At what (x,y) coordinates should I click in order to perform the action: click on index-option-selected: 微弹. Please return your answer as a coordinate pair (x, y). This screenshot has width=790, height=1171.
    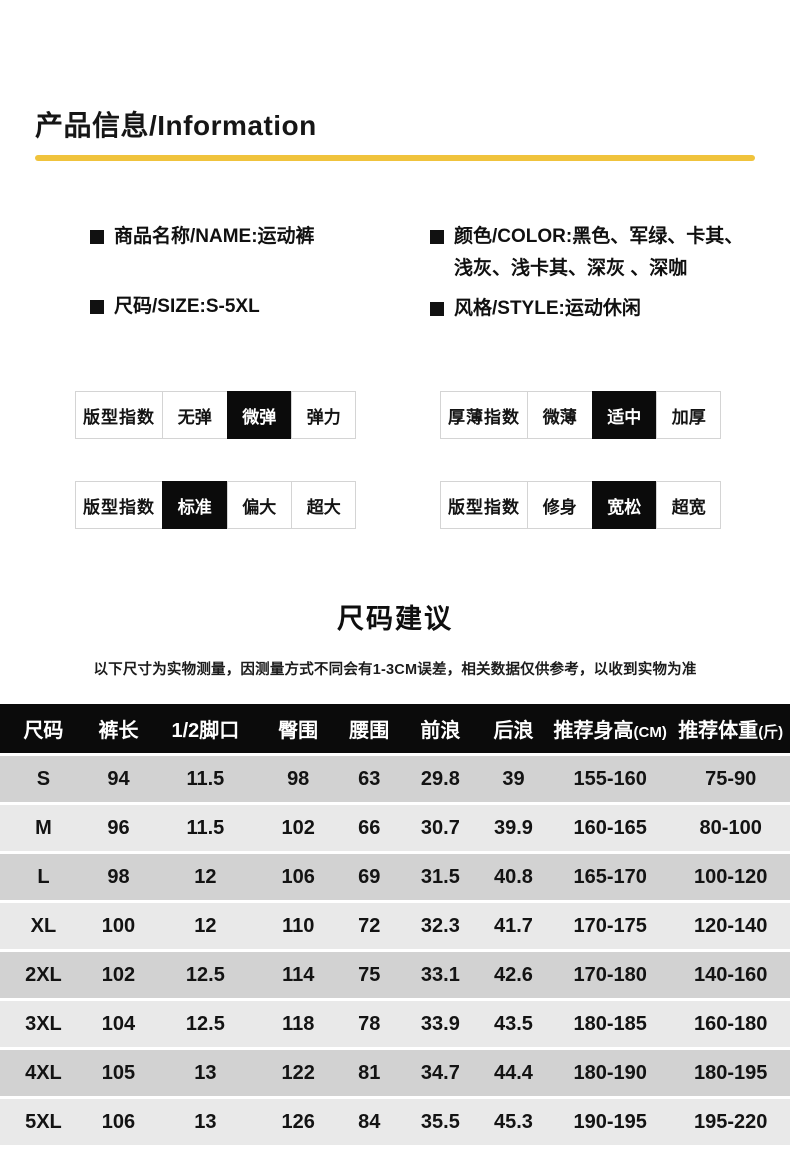
    Looking at the image, I should click on (258, 415).